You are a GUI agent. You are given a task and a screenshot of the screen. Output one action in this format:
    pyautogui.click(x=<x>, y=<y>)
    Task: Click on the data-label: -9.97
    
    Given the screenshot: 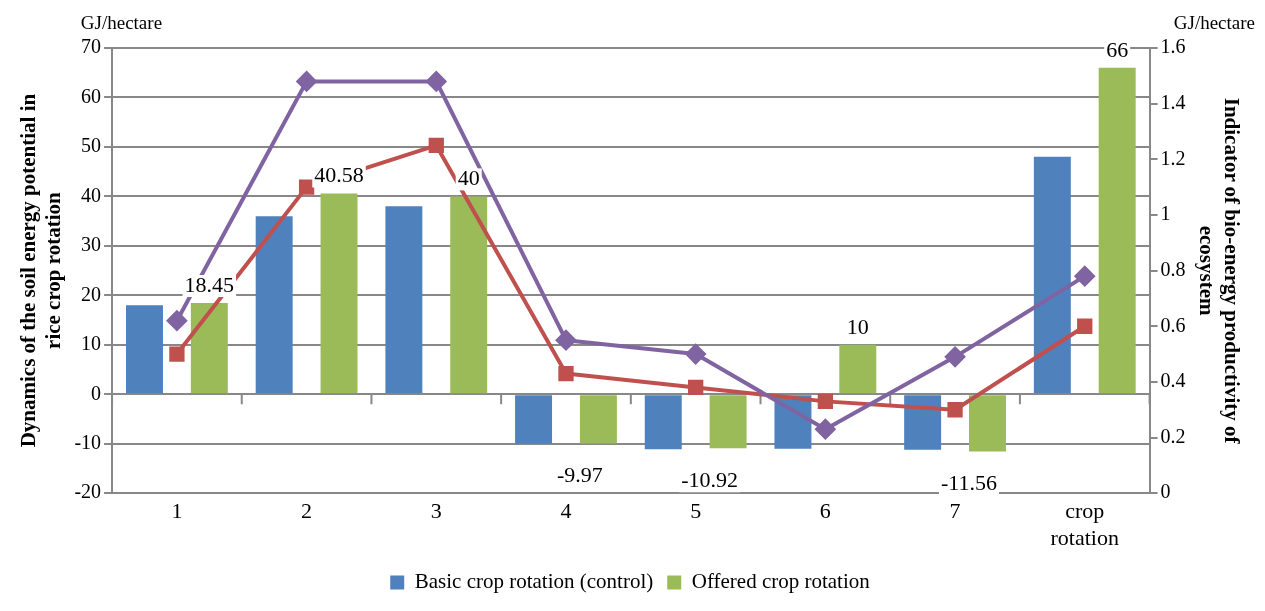 What is the action you would take?
    pyautogui.click(x=580, y=475)
    